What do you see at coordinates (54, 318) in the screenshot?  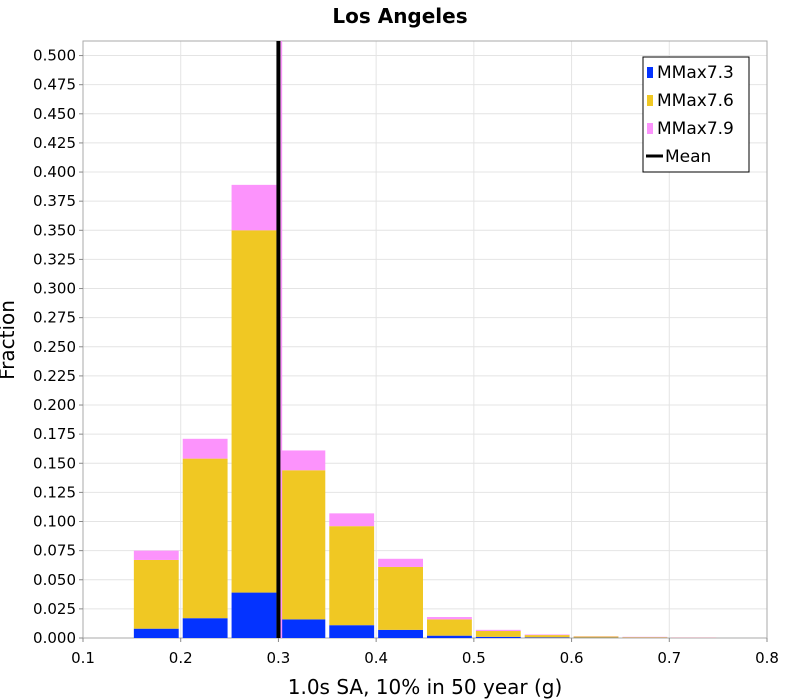 I see `y-tick-label: 0.275` at bounding box center [54, 318].